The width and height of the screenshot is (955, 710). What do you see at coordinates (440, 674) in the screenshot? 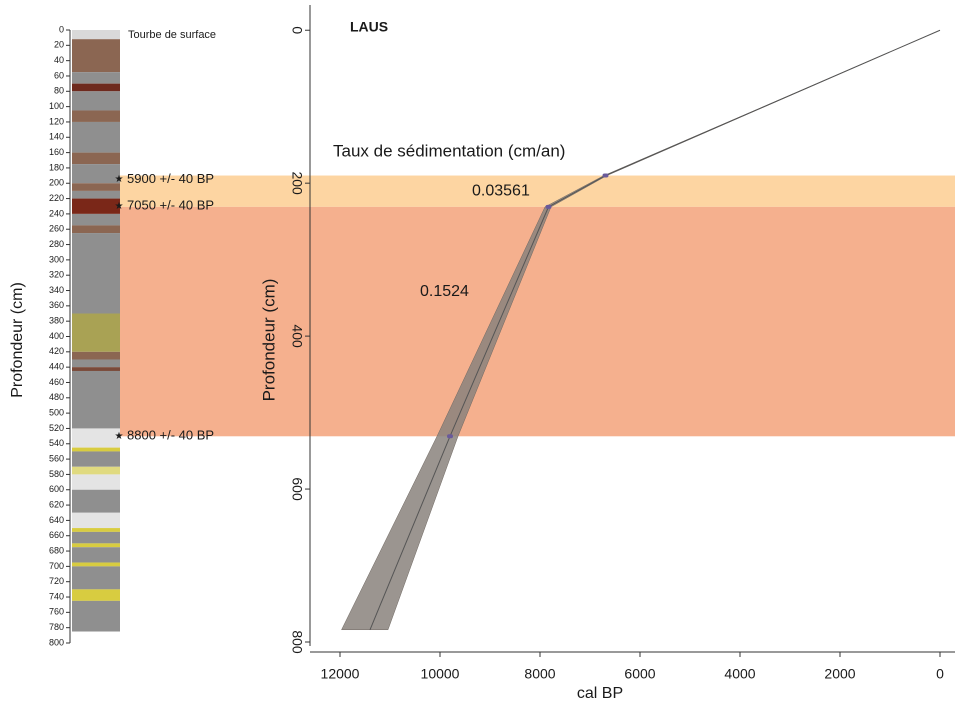
I see `x-tick-label: 10000` at bounding box center [440, 674].